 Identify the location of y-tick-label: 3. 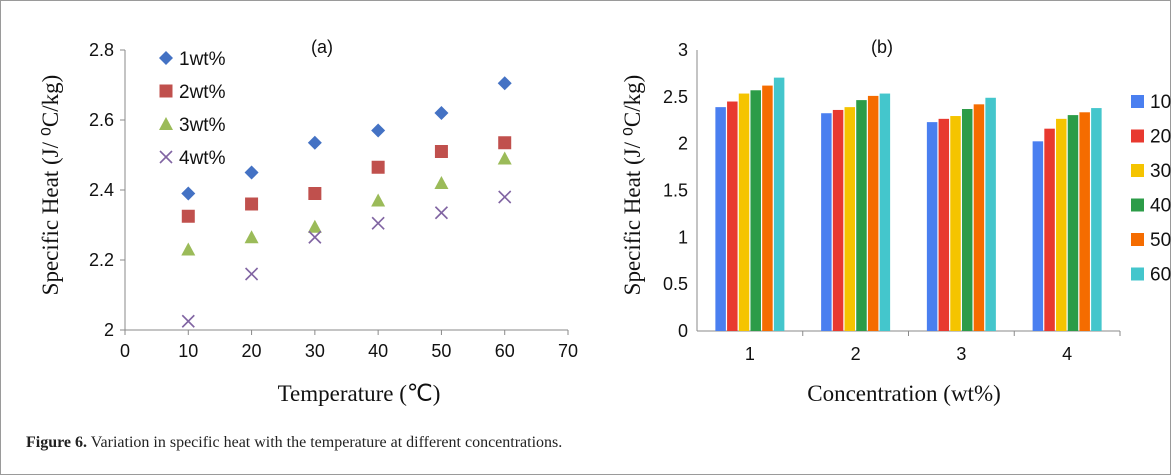
(683, 50).